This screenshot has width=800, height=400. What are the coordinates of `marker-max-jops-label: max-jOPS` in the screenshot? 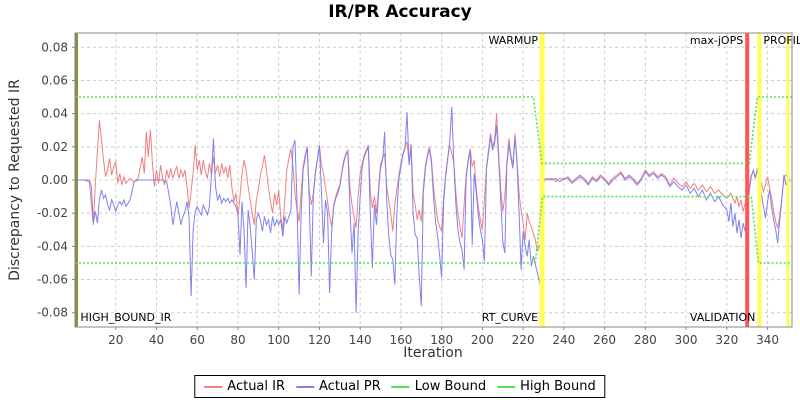 It's located at (716, 40).